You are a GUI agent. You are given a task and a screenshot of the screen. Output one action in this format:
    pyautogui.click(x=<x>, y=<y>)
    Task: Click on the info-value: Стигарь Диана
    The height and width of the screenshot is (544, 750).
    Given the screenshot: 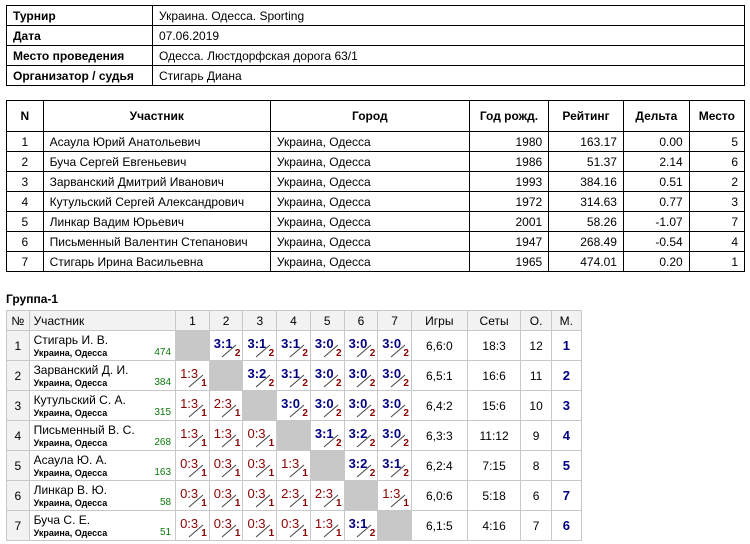 What is the action you would take?
    pyautogui.click(x=448, y=75)
    